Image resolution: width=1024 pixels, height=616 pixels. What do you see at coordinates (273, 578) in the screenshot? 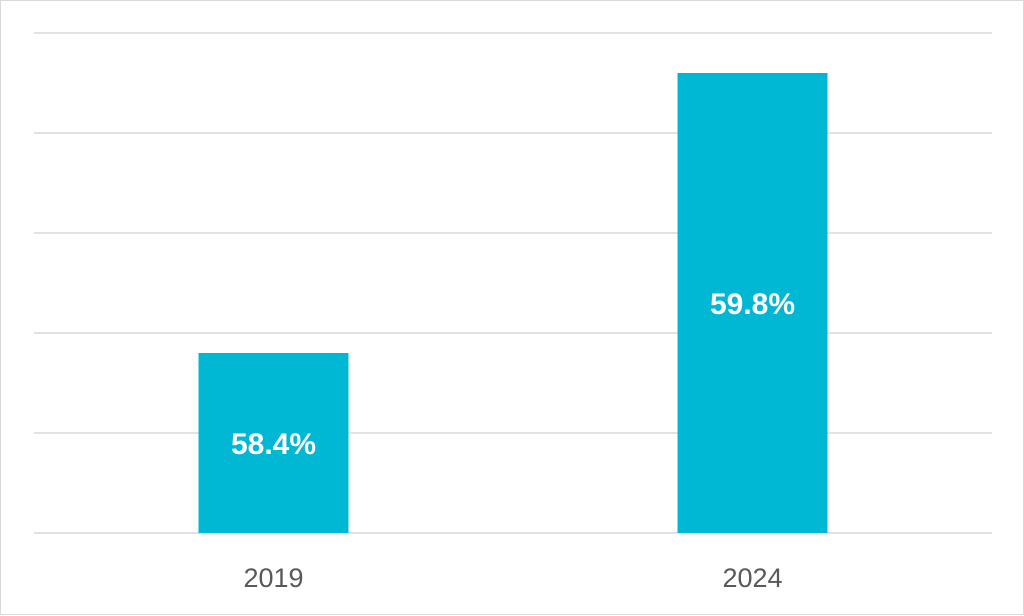
I see `x-tick-label-2019: 2019` at bounding box center [273, 578].